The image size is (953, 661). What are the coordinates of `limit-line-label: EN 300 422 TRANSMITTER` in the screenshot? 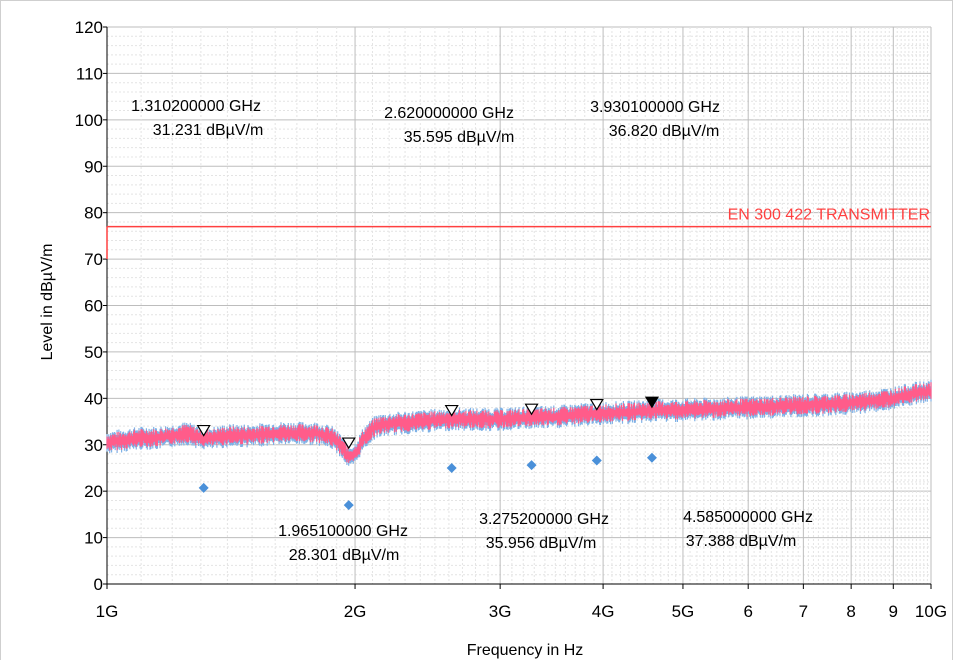 It's located at (829, 215).